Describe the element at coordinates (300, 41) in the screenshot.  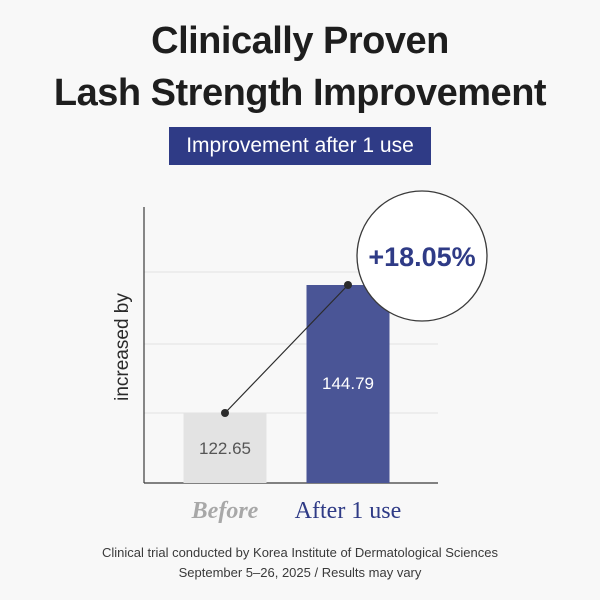
I see `page-title-line-1: Clinically Proven` at that location.